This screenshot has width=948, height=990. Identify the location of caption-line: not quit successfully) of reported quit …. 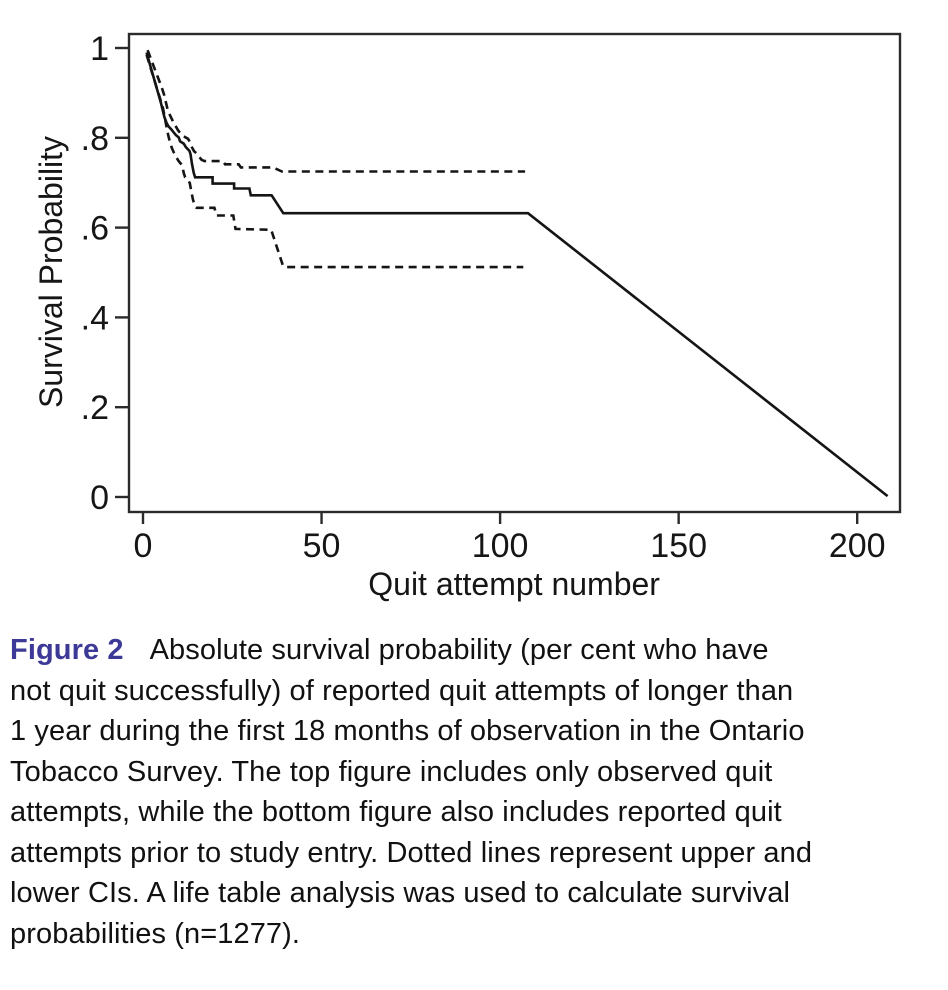
(402, 690).